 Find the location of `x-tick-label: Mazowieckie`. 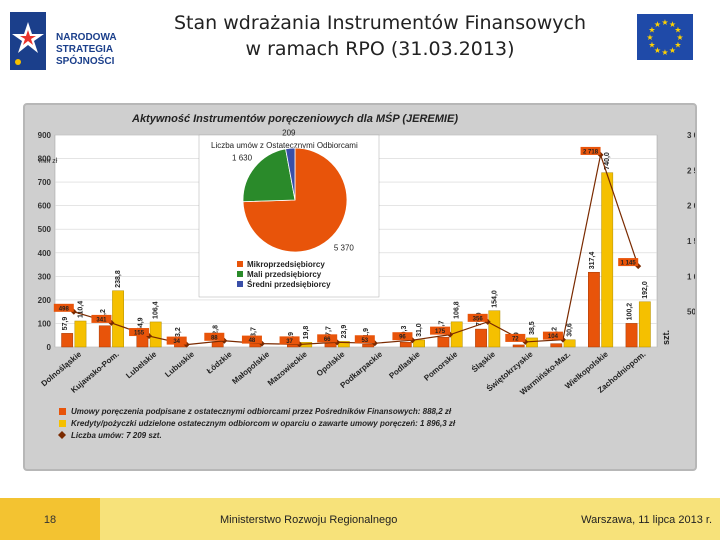

x-tick-label: Mazowieckie is located at coordinates (287, 368).